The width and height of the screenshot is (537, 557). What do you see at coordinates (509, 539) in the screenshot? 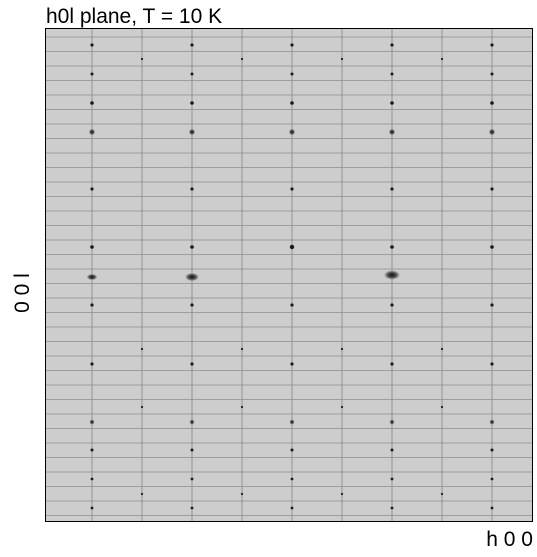
I see `x-axis-label: h 0 0` at bounding box center [509, 539].